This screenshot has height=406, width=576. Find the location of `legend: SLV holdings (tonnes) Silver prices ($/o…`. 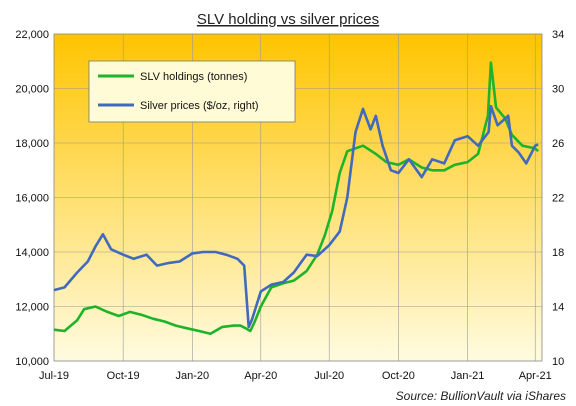

legend: SLV holdings (tonnes) Silver prices ($/o… is located at coordinates (192, 91).